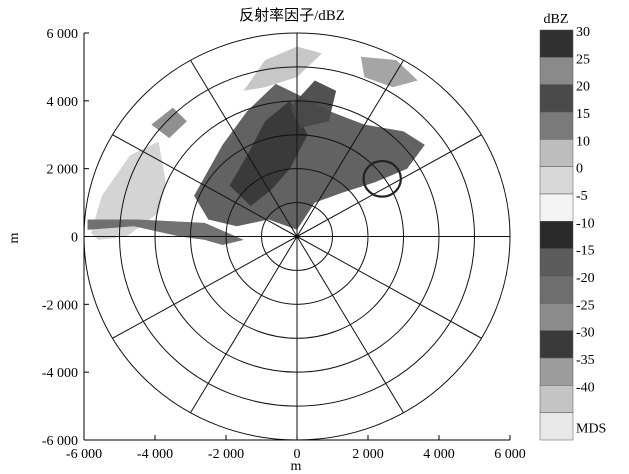  Describe the element at coordinates (60, 441) in the screenshot. I see `y-tick-label: -6 000` at that location.